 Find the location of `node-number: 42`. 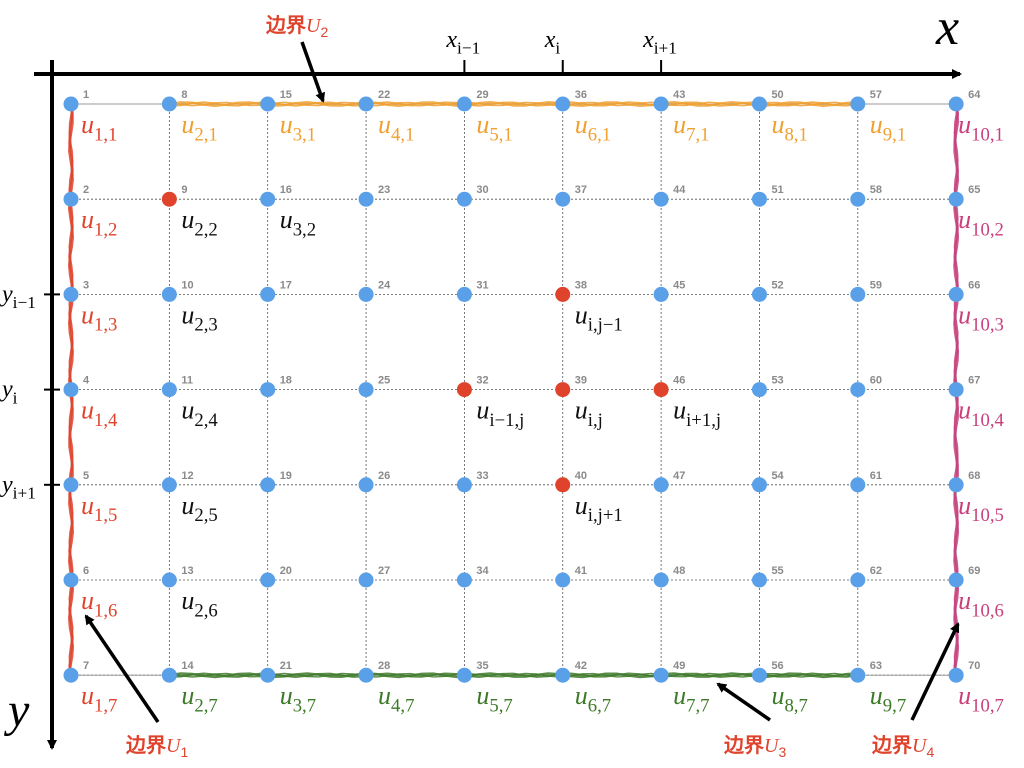

node-number: 42 is located at coordinates (581, 666).